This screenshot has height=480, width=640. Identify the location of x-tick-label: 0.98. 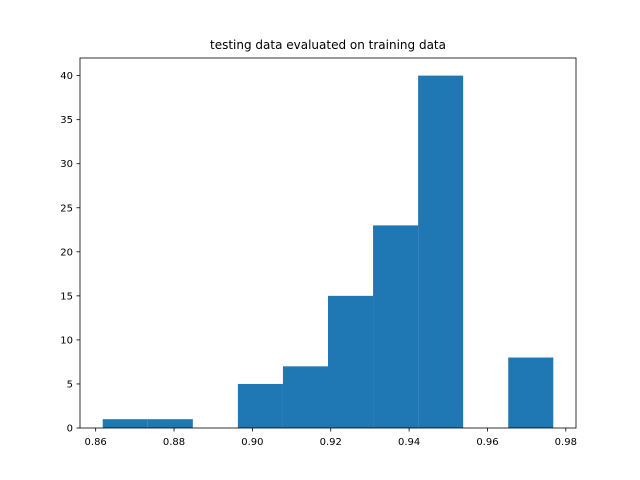
(566, 442).